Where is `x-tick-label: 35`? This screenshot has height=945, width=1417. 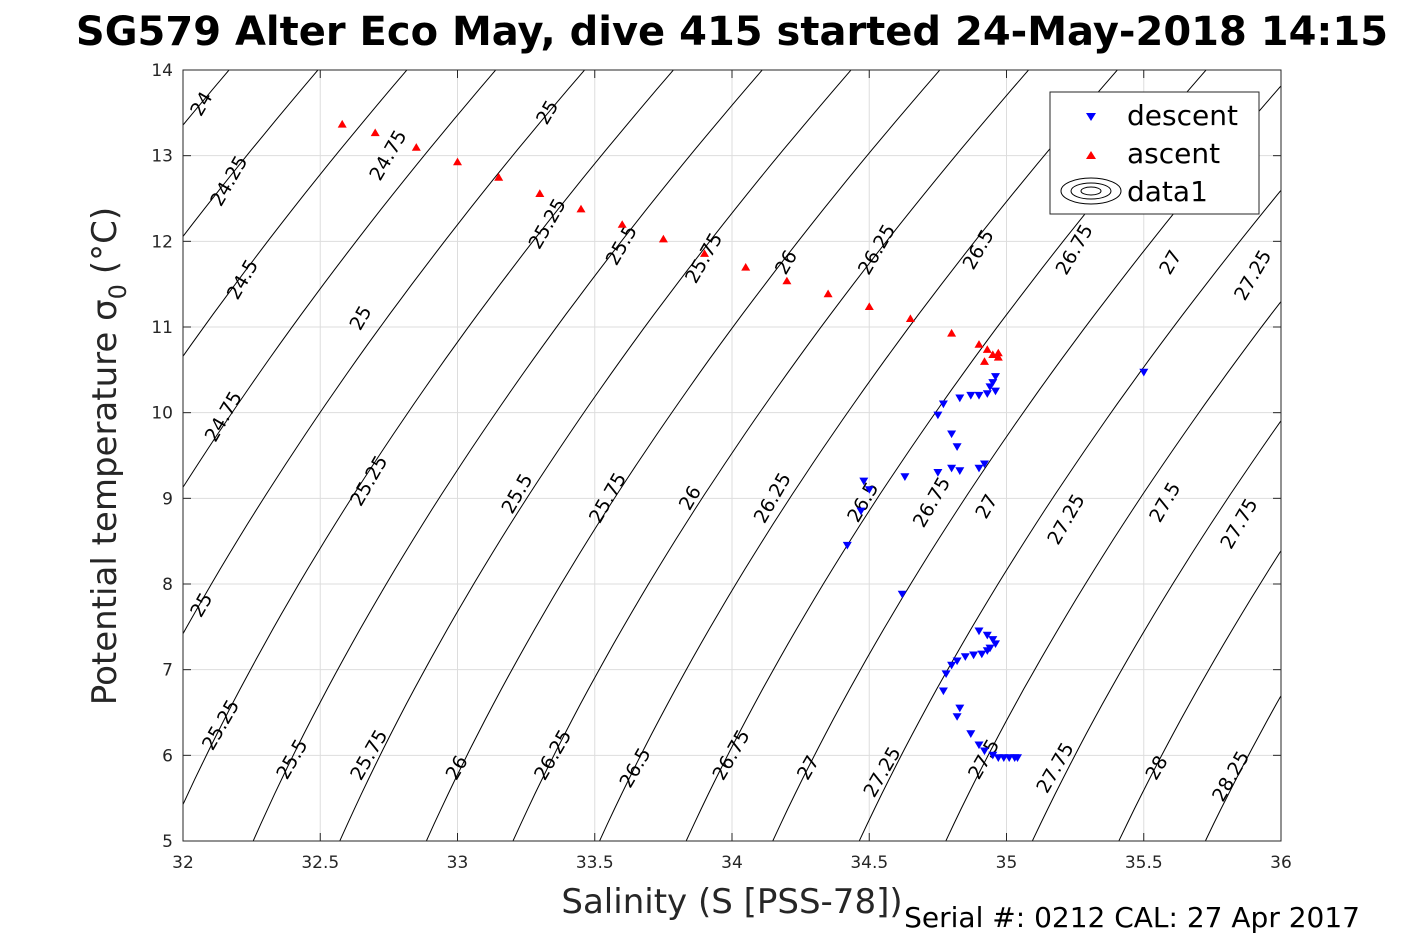 x-tick-label: 35 is located at coordinates (1007, 863).